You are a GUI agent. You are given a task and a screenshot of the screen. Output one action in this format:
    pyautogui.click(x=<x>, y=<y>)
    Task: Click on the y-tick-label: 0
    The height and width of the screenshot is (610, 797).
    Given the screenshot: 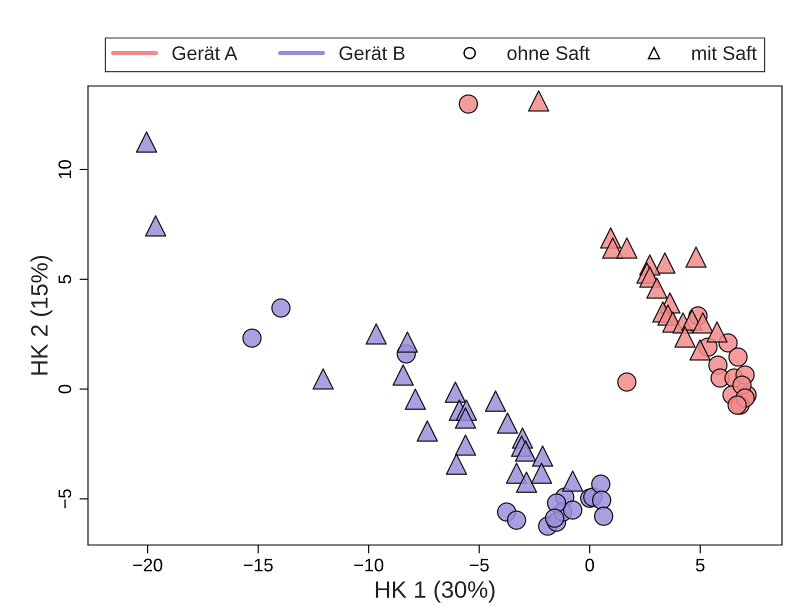 What is the action you would take?
    pyautogui.click(x=65, y=389)
    